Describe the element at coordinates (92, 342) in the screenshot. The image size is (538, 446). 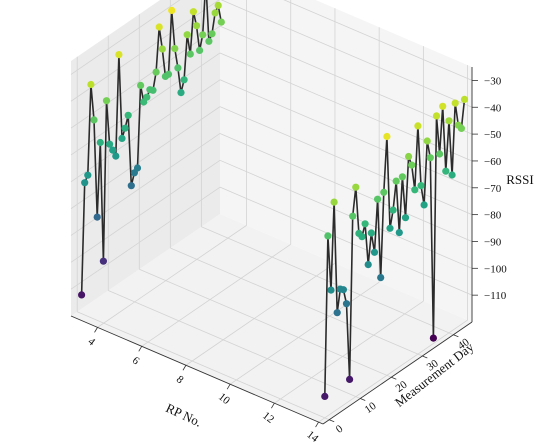
I see `x-tick-label: 4` at that location.